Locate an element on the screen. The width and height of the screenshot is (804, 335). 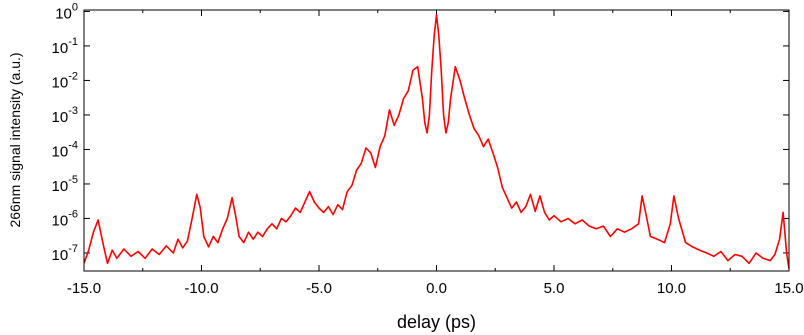
x-tick-labels: -15.0 -10.0 -5.0 0.0 5.0 10.0 15.0 is located at coordinates (435, 288).